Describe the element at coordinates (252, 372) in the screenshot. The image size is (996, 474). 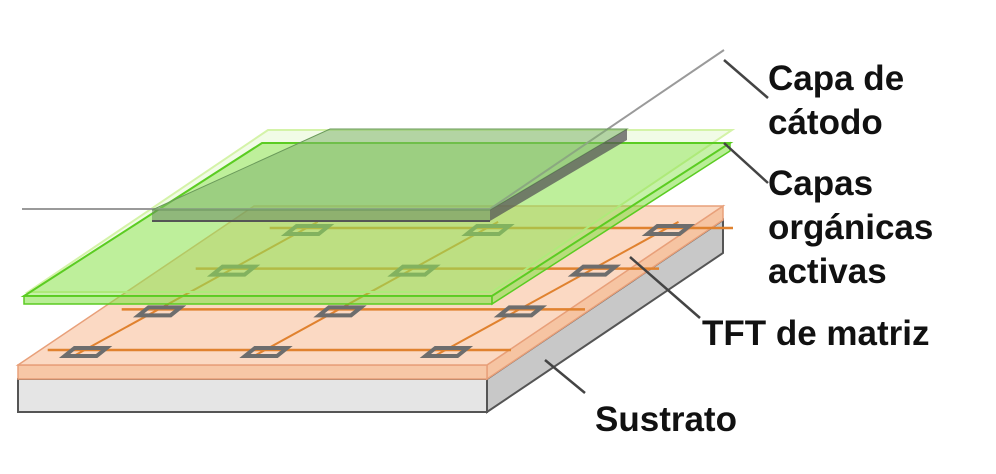
I see `backplane-front` at that location.